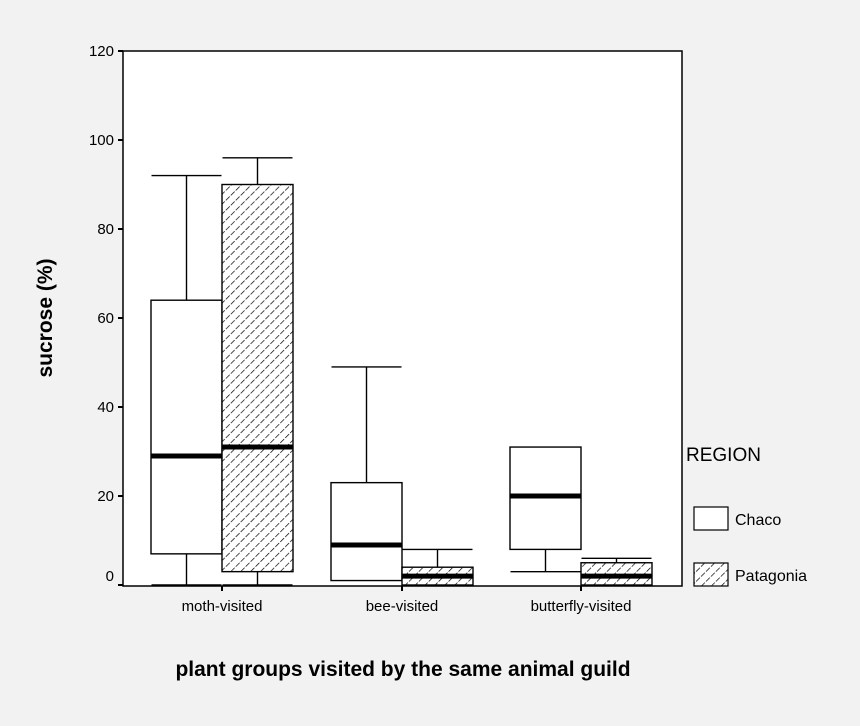  What do you see at coordinates (616, 571) in the screenshot?
I see `box-patagonia-butterfly-visited` at bounding box center [616, 571].